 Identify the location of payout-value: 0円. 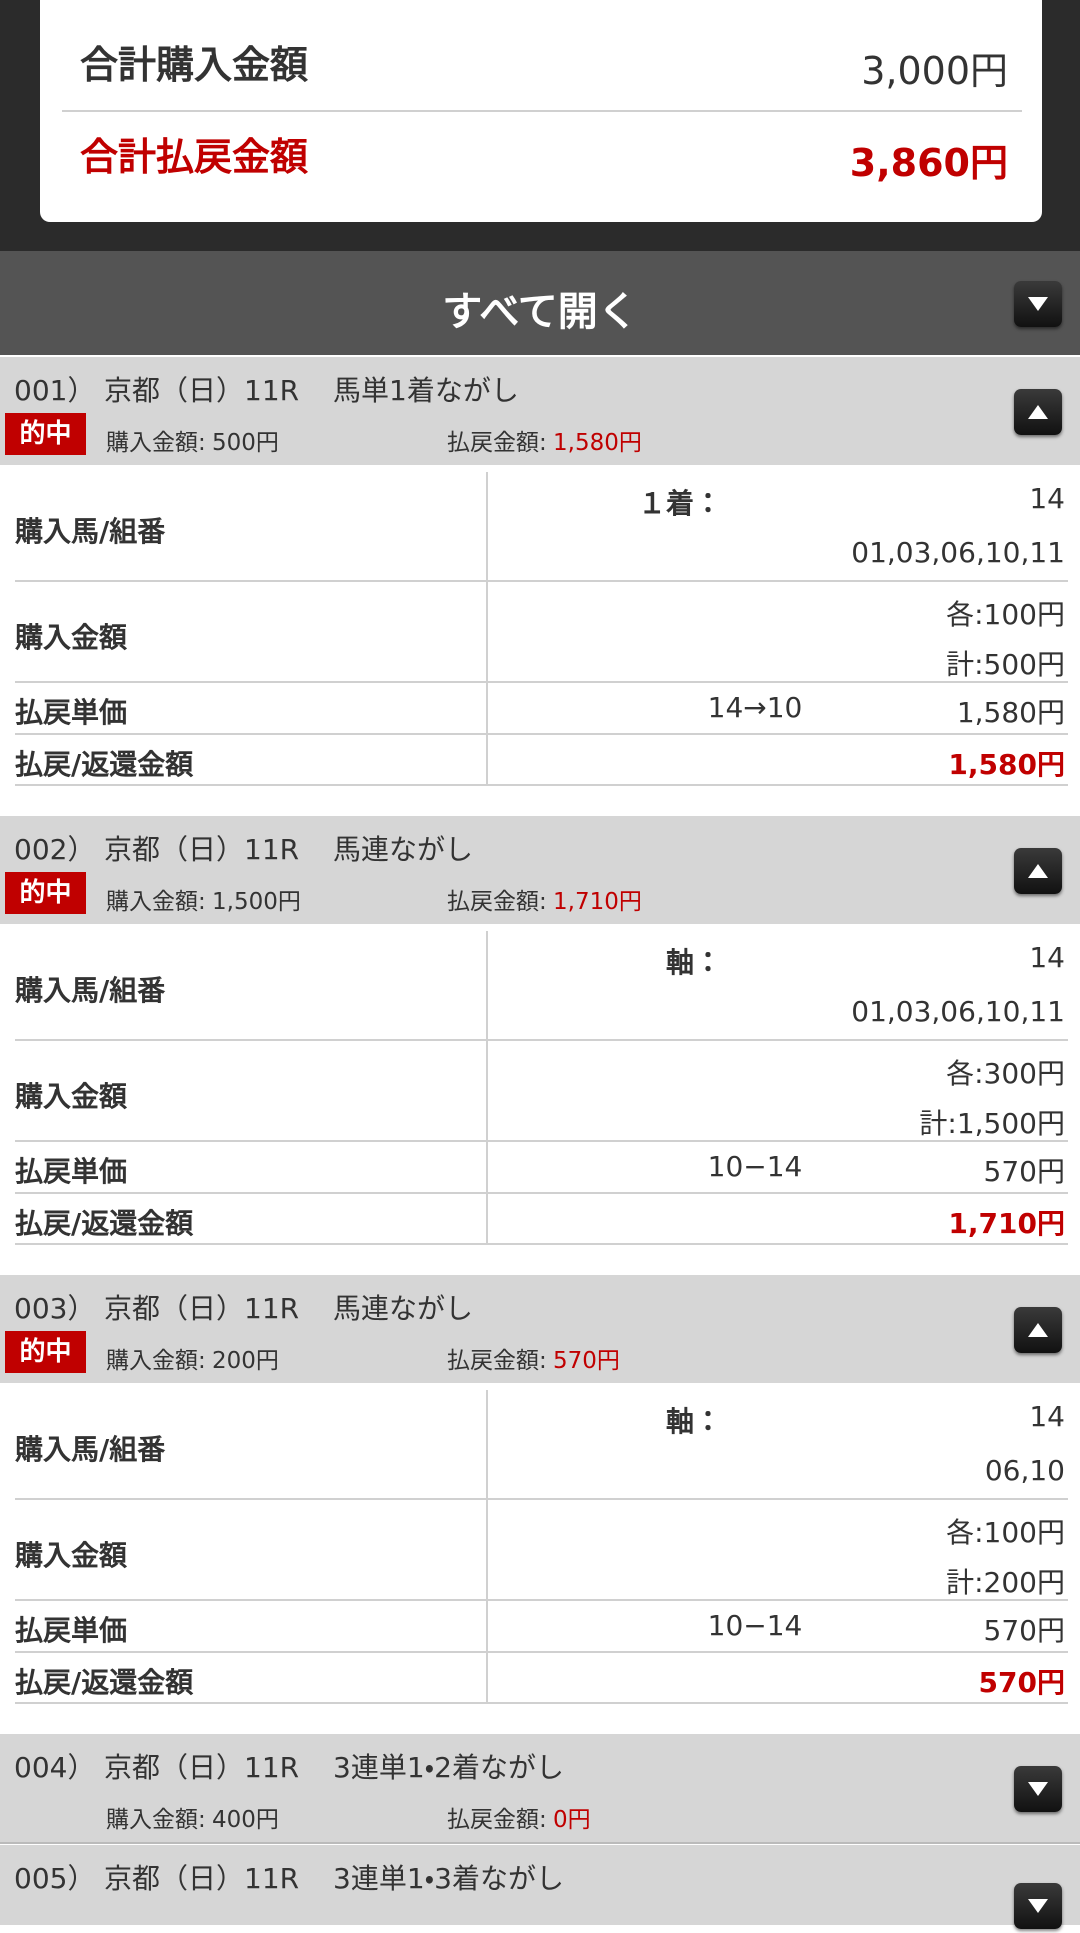
(572, 1820).